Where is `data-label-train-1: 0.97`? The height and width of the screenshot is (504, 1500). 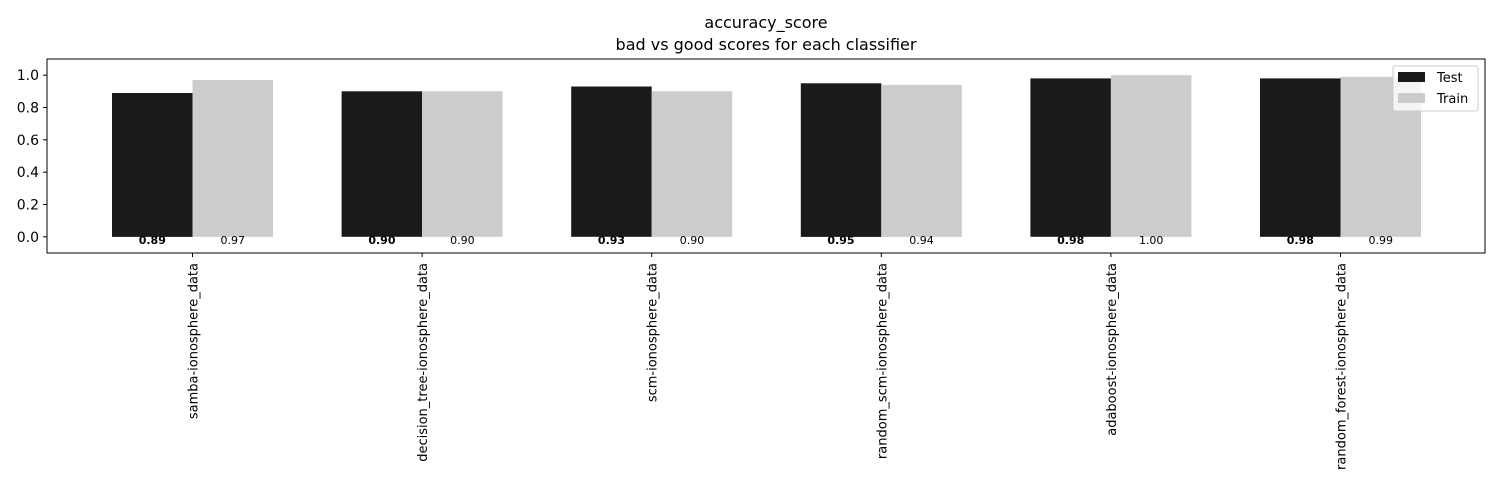
data-label-train-1: 0.97 is located at coordinates (233, 240).